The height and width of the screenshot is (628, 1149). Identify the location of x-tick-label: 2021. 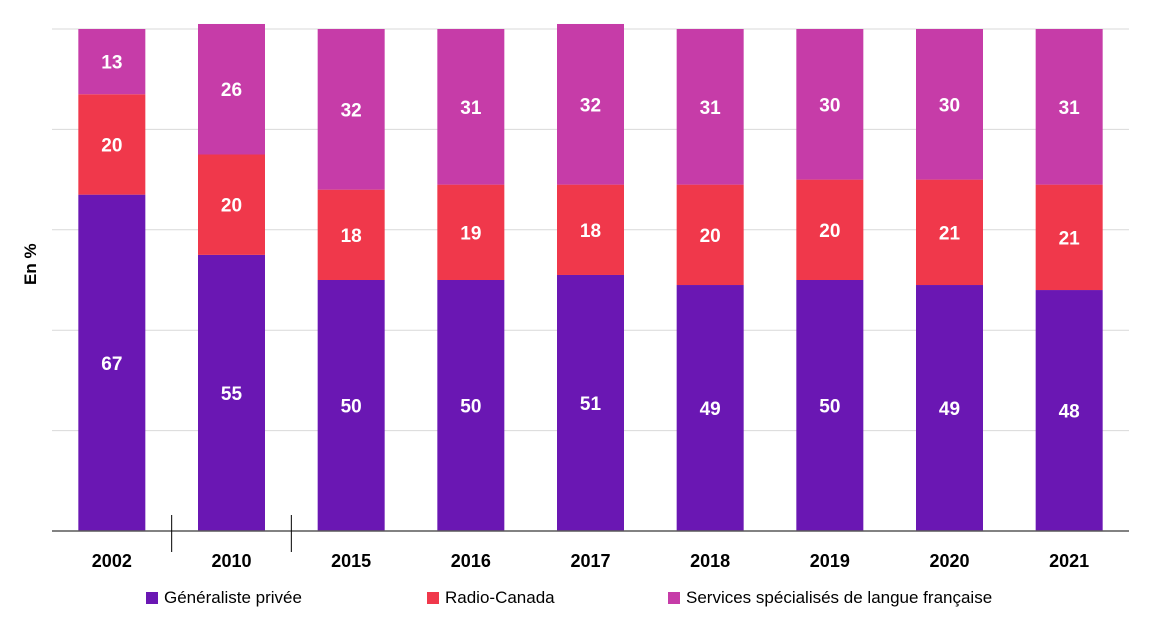
(1069, 561).